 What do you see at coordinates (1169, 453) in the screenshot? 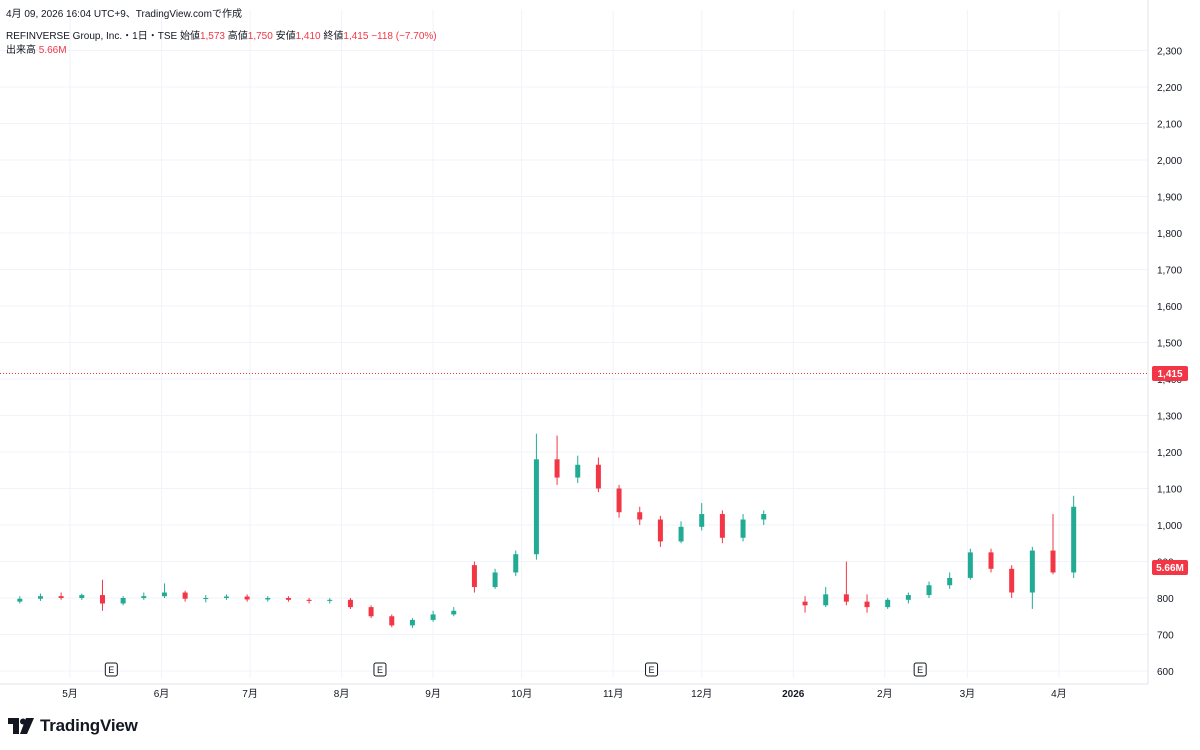
I see `price-tick-label: 1,200` at bounding box center [1169, 453].